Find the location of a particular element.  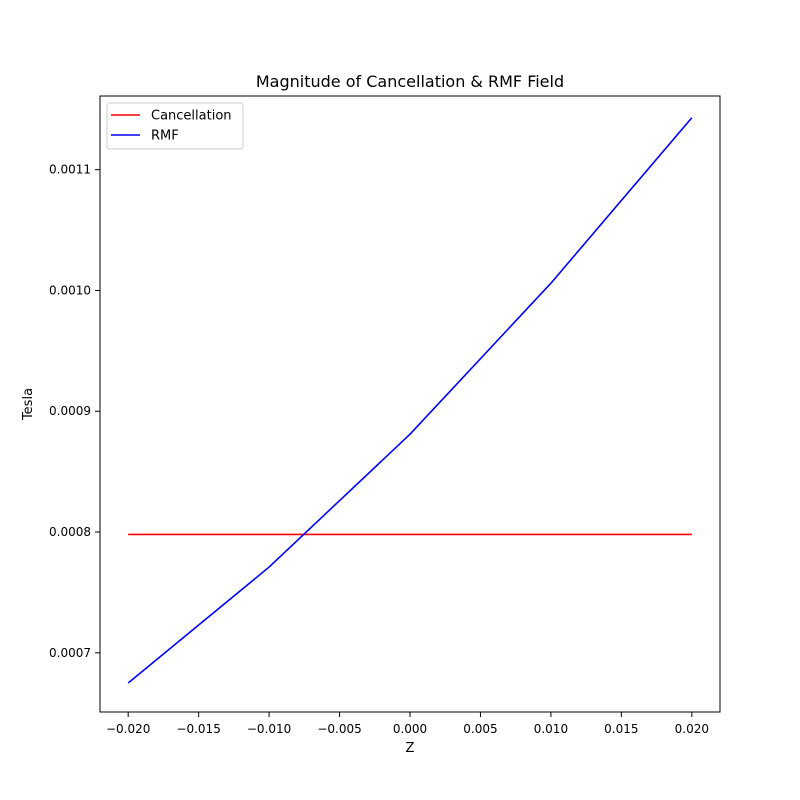

y-tick-label: 0.0008 is located at coordinates (70, 532).